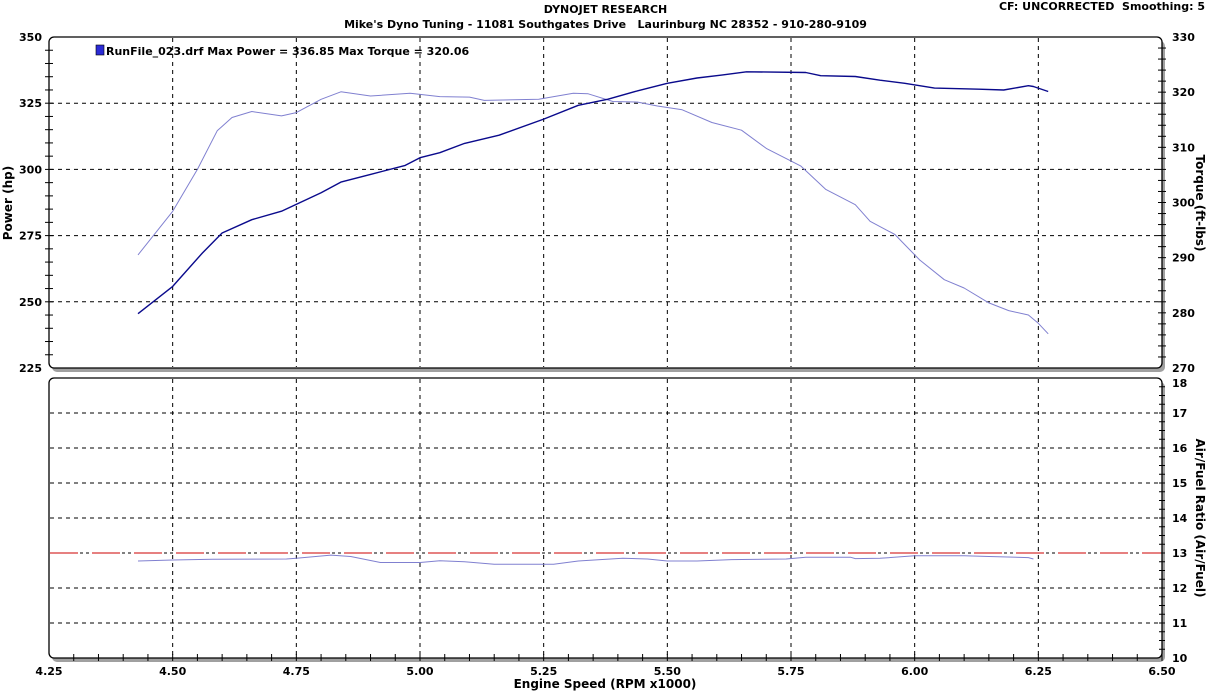 This screenshot has height=691, width=1211. Describe the element at coordinates (296, 671) in the screenshot. I see `x-tick-label: 4.75` at that location.